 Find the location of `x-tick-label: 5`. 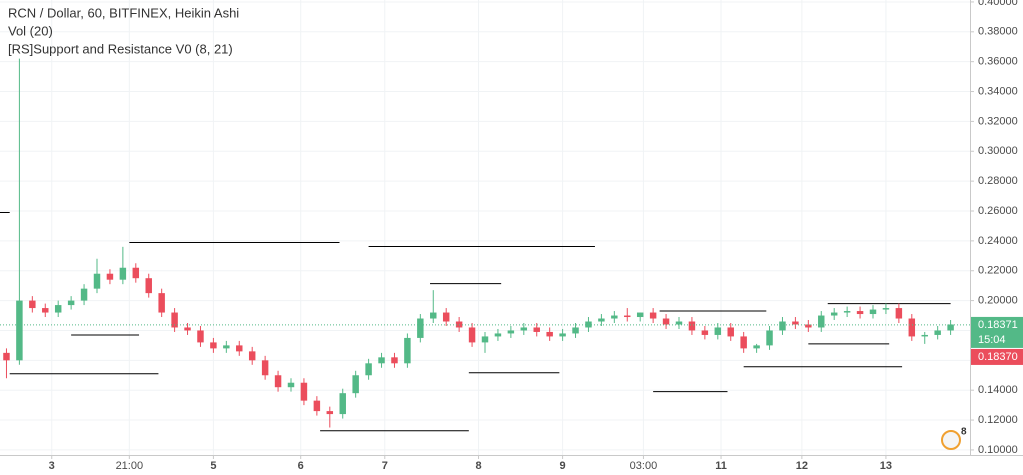

x-tick-label: 5 is located at coordinates (213, 466).